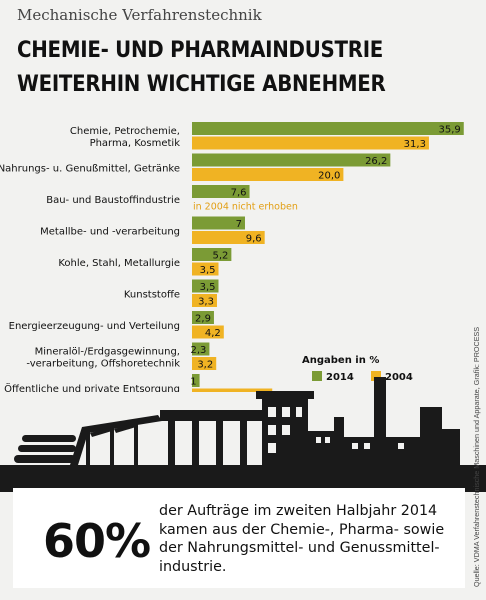 The image size is (486, 600). What do you see at coordinates (340, 377) in the screenshot?
I see `legend-label-2014: 2014` at bounding box center [340, 377].